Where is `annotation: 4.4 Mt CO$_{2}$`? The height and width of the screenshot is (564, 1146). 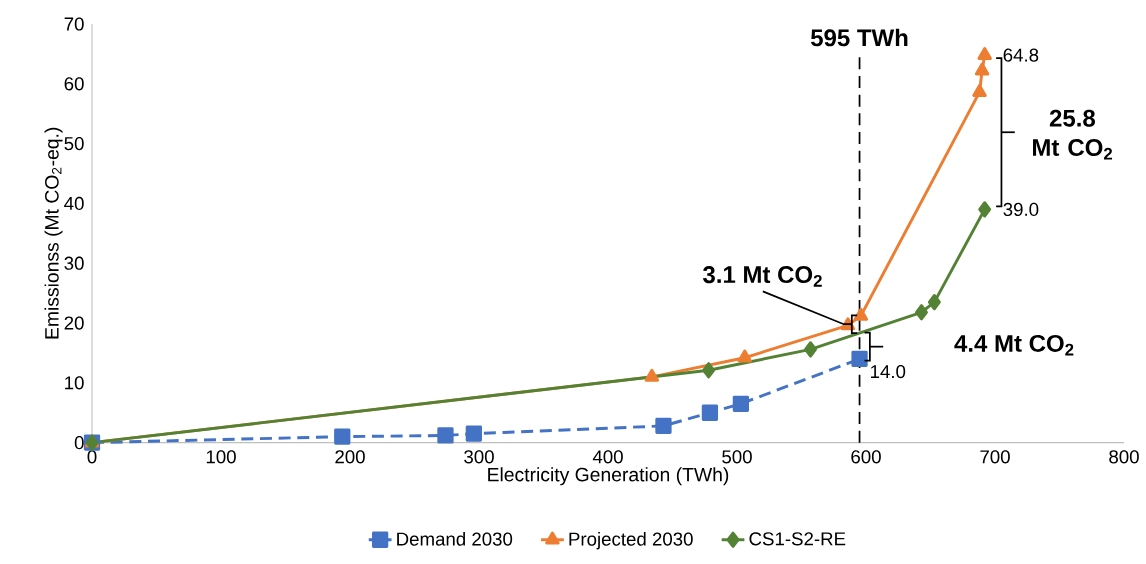 annotation: 4.4 Mt CO$_{2}$ is located at coordinates (1014, 345).